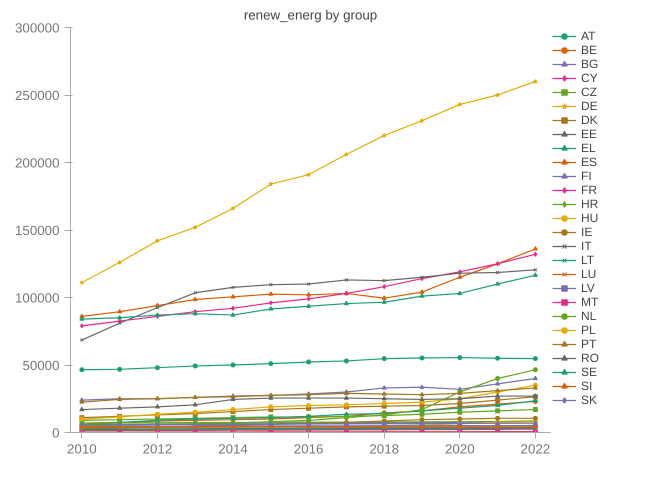 This screenshot has height=477, width=648. Describe the element at coordinates (588, 260) in the screenshot. I see `legend-label: LT` at that location.